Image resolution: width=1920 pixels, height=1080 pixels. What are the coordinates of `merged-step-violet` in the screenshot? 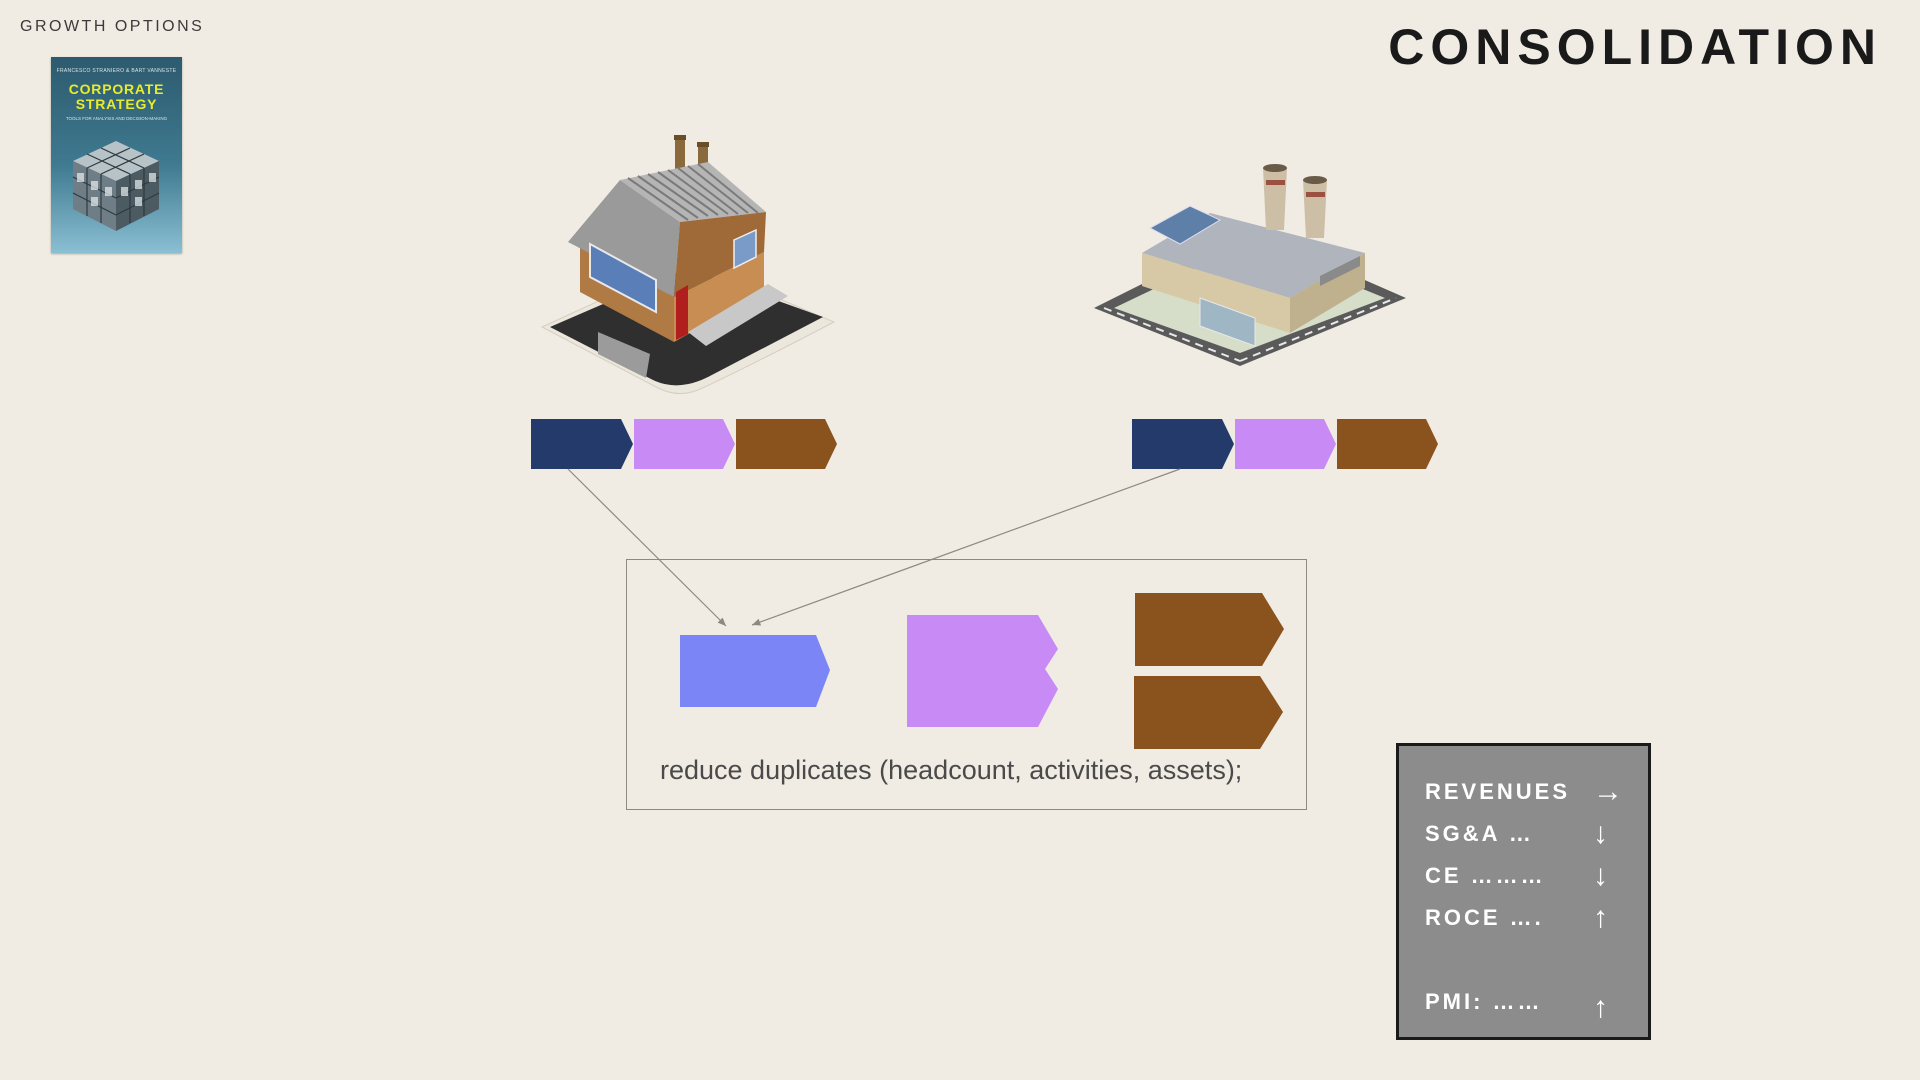 It's located at (982, 671).